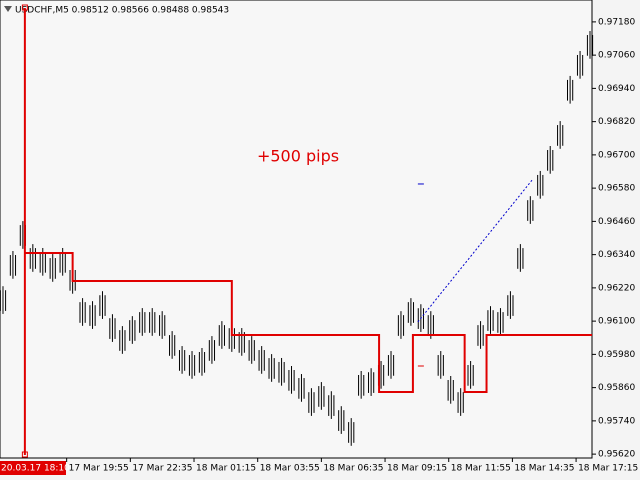  Describe the element at coordinates (616, 155) in the screenshot. I see `y-tick-label: 0.96700` at that location.